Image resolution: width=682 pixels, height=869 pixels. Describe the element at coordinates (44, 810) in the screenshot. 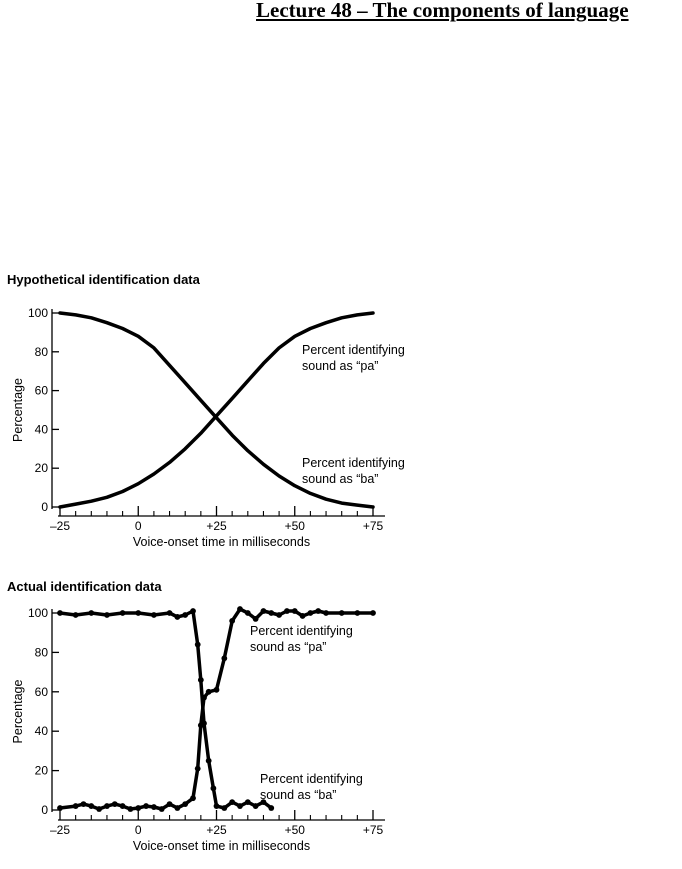

I see `y-tick-label: 0` at that location.